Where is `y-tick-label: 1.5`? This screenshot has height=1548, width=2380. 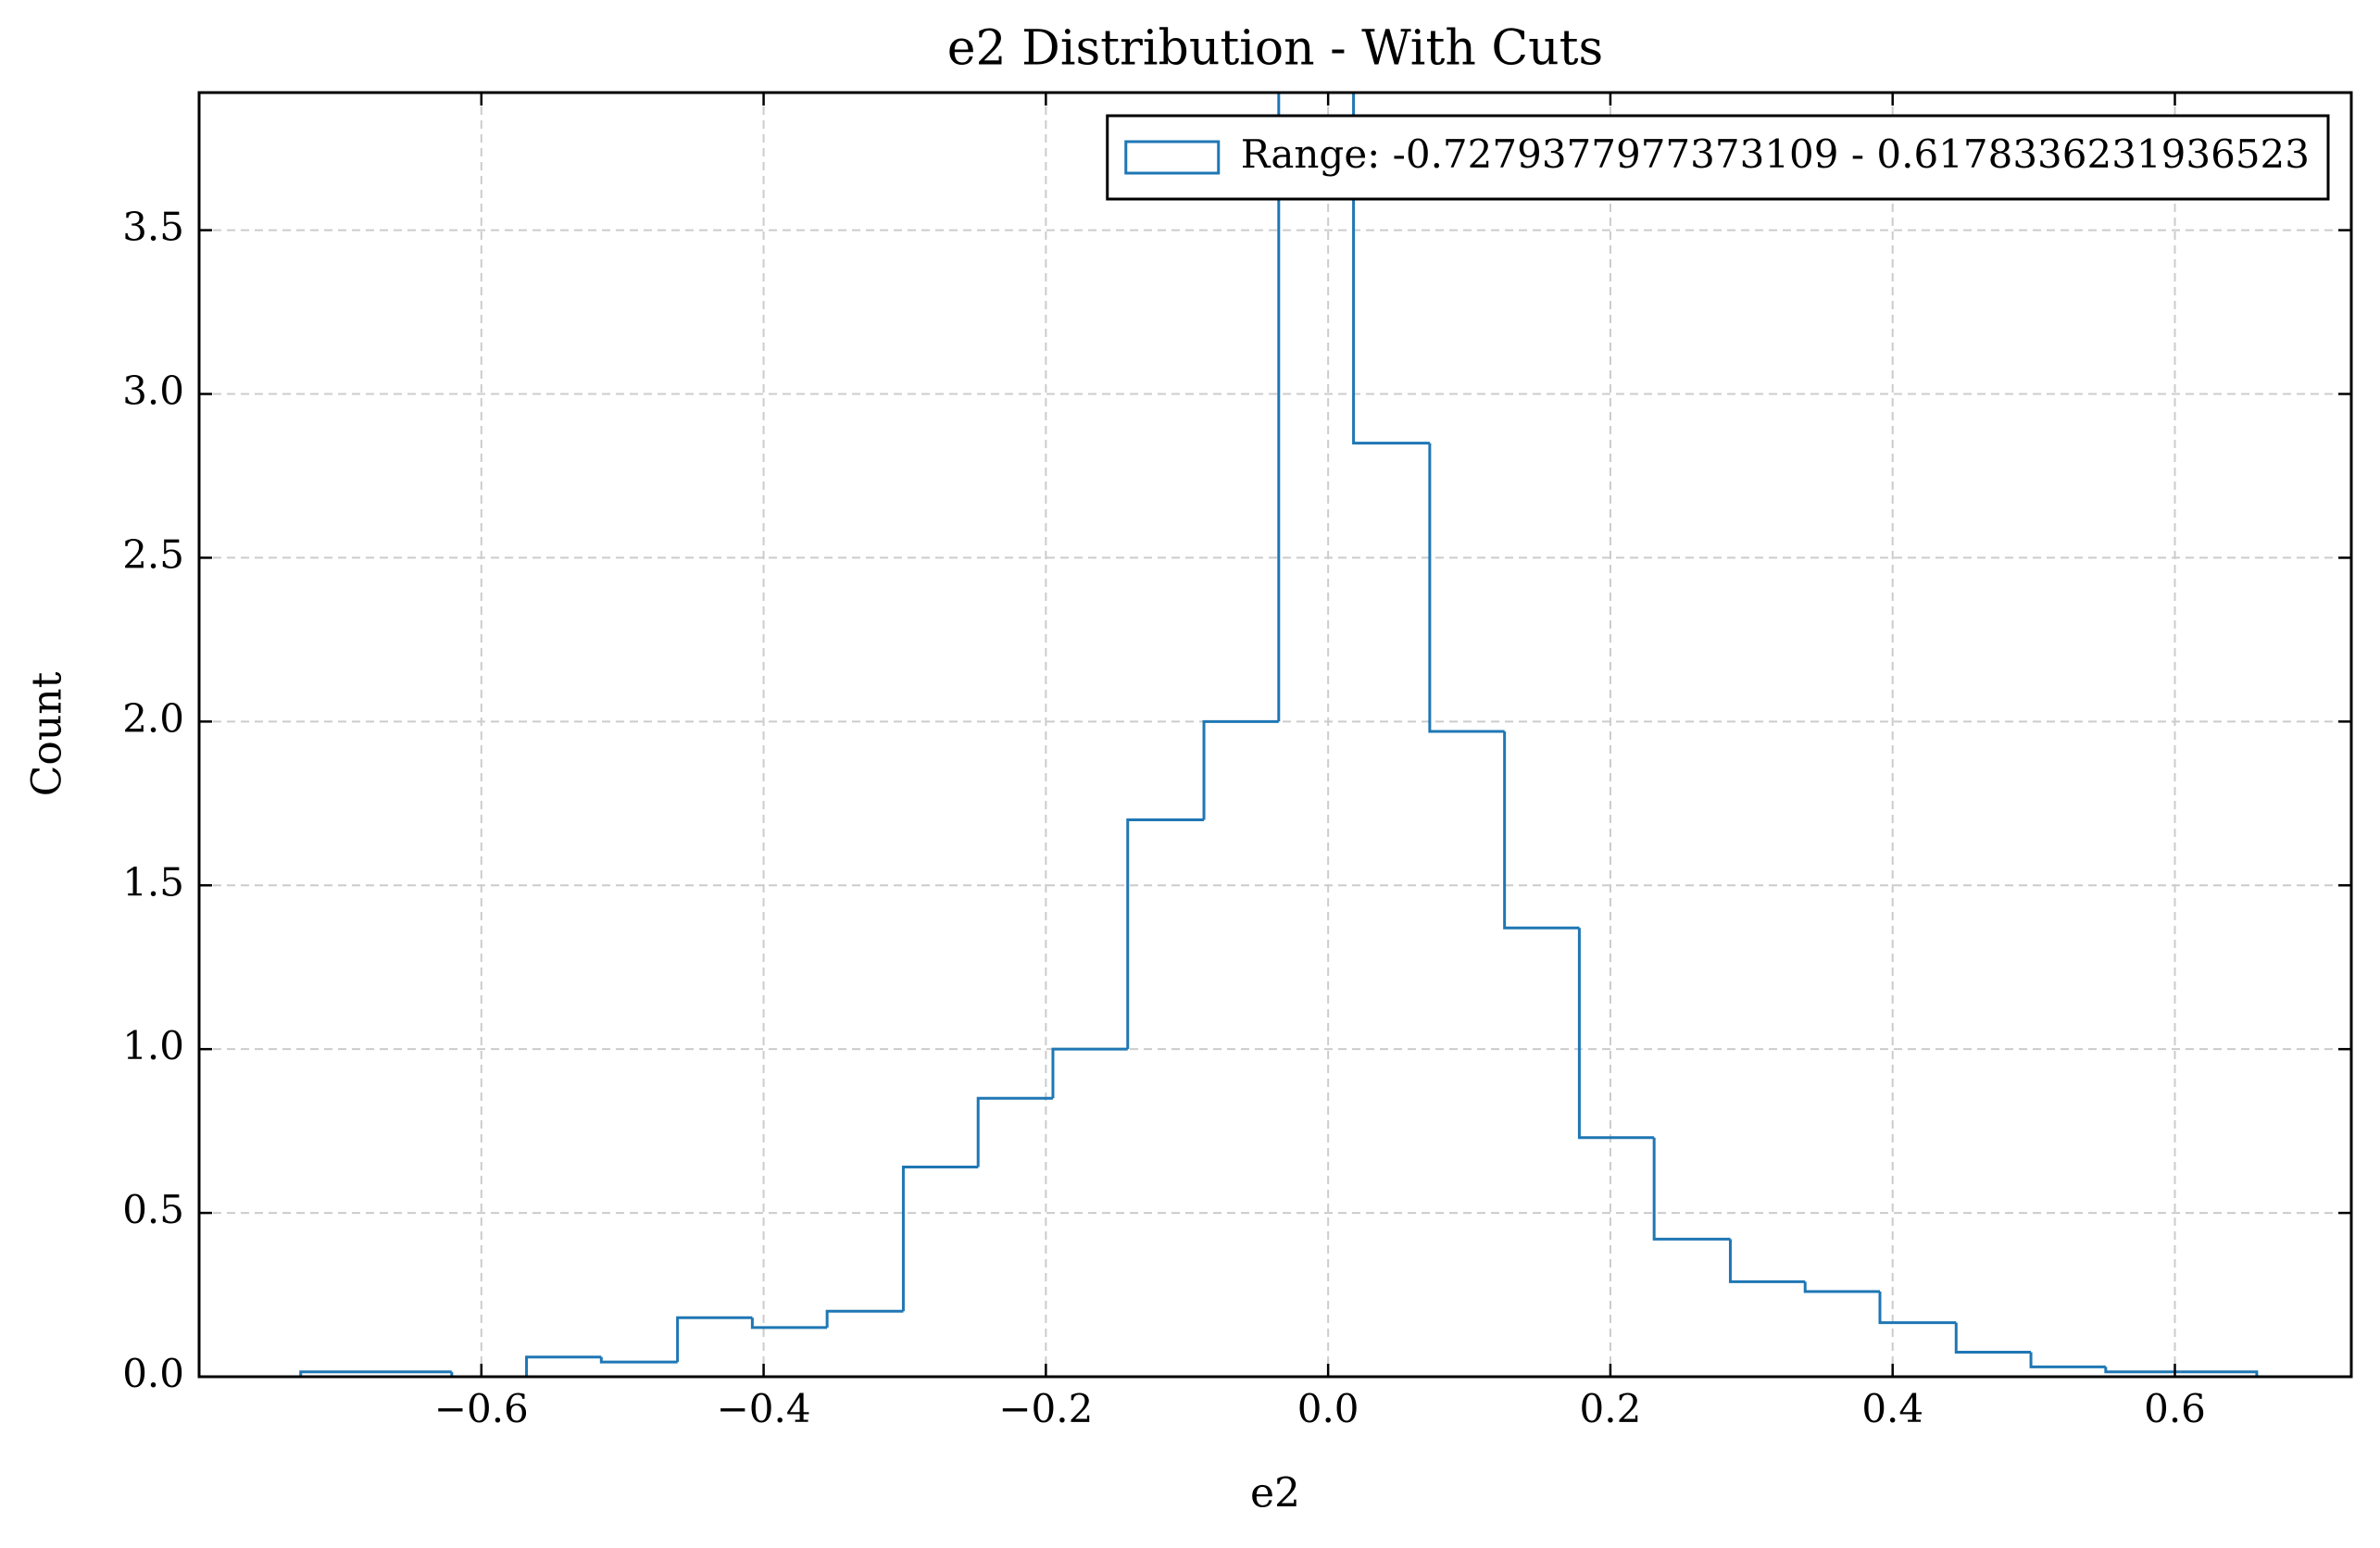 y-tick-label: 1.5 is located at coordinates (153, 882).